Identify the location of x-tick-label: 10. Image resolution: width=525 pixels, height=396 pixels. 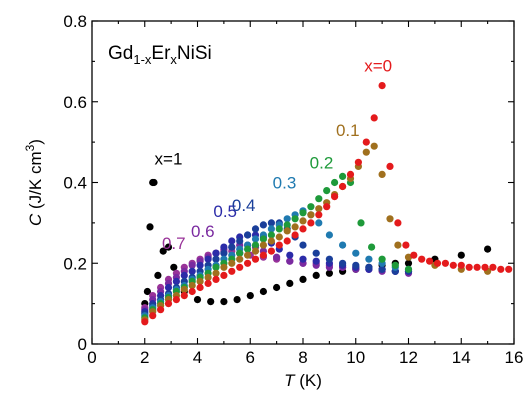
(355, 357).